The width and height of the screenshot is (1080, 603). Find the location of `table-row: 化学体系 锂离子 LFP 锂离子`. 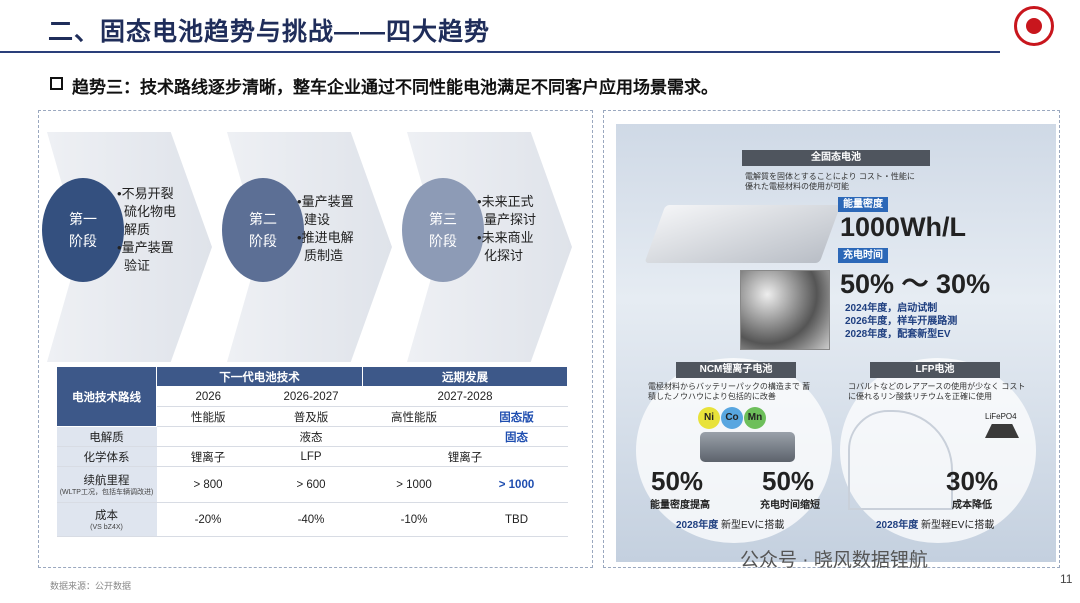

table-row: 化学体系 锂离子 LFP 锂离子 is located at coordinates (312, 456).